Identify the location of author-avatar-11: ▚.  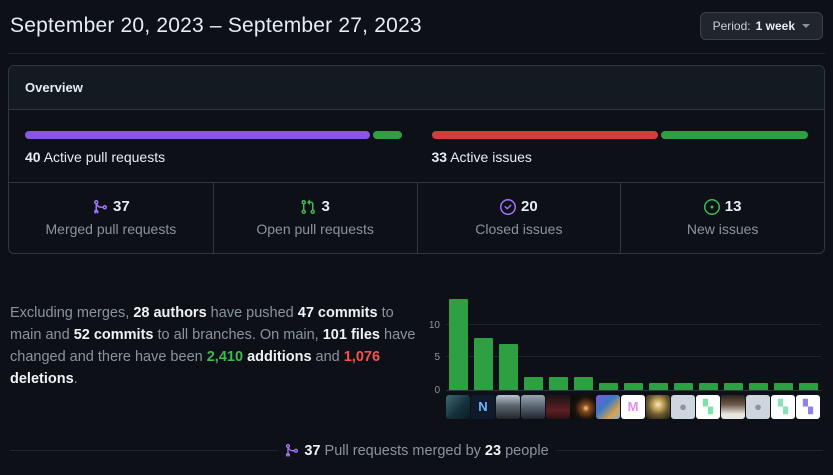
(708, 406).